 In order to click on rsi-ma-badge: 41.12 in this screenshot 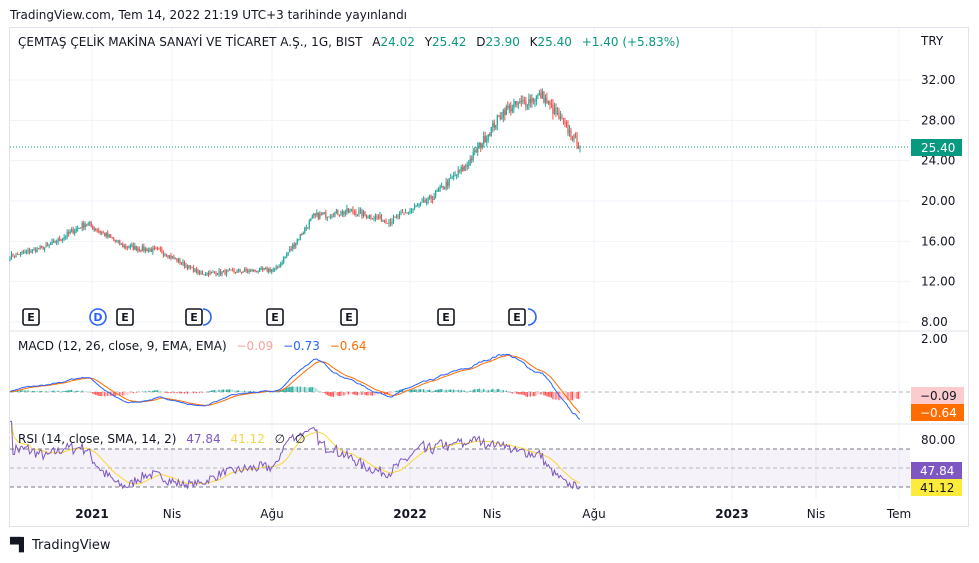, I will do `click(937, 488)`.